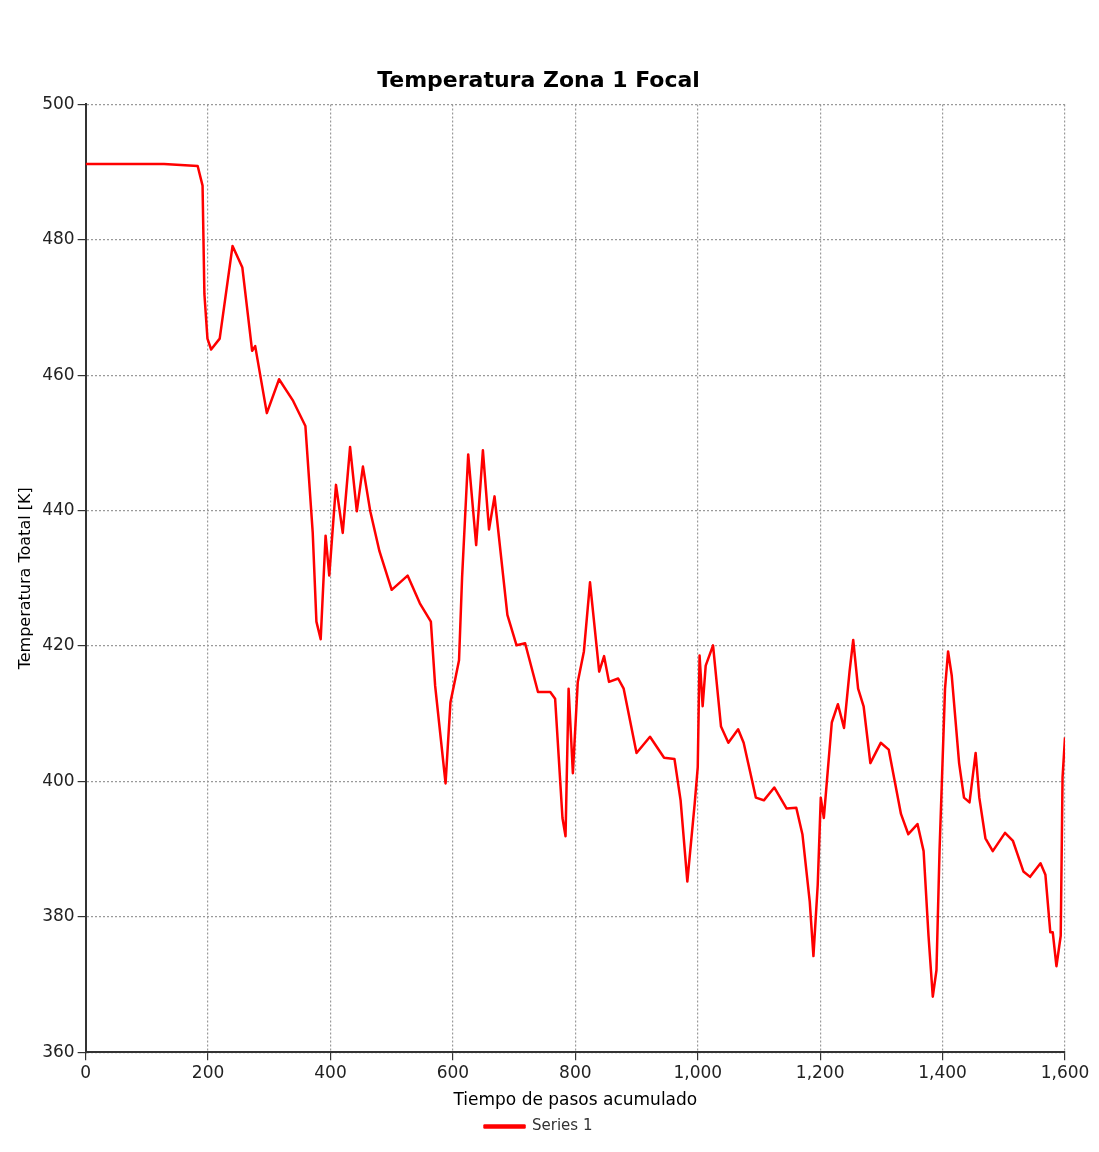 The height and width of the screenshot is (1152, 1099). I want to click on x-tick-label: 600, so click(453, 1071).